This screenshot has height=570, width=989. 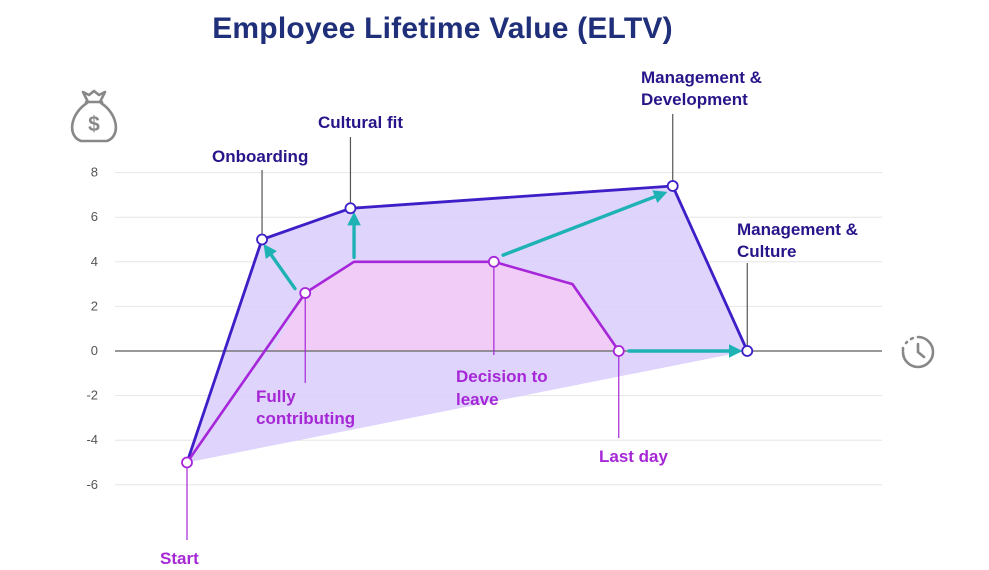 What do you see at coordinates (502, 388) in the screenshot?
I see `label-decision-to-leave: Decision to leave` at bounding box center [502, 388].